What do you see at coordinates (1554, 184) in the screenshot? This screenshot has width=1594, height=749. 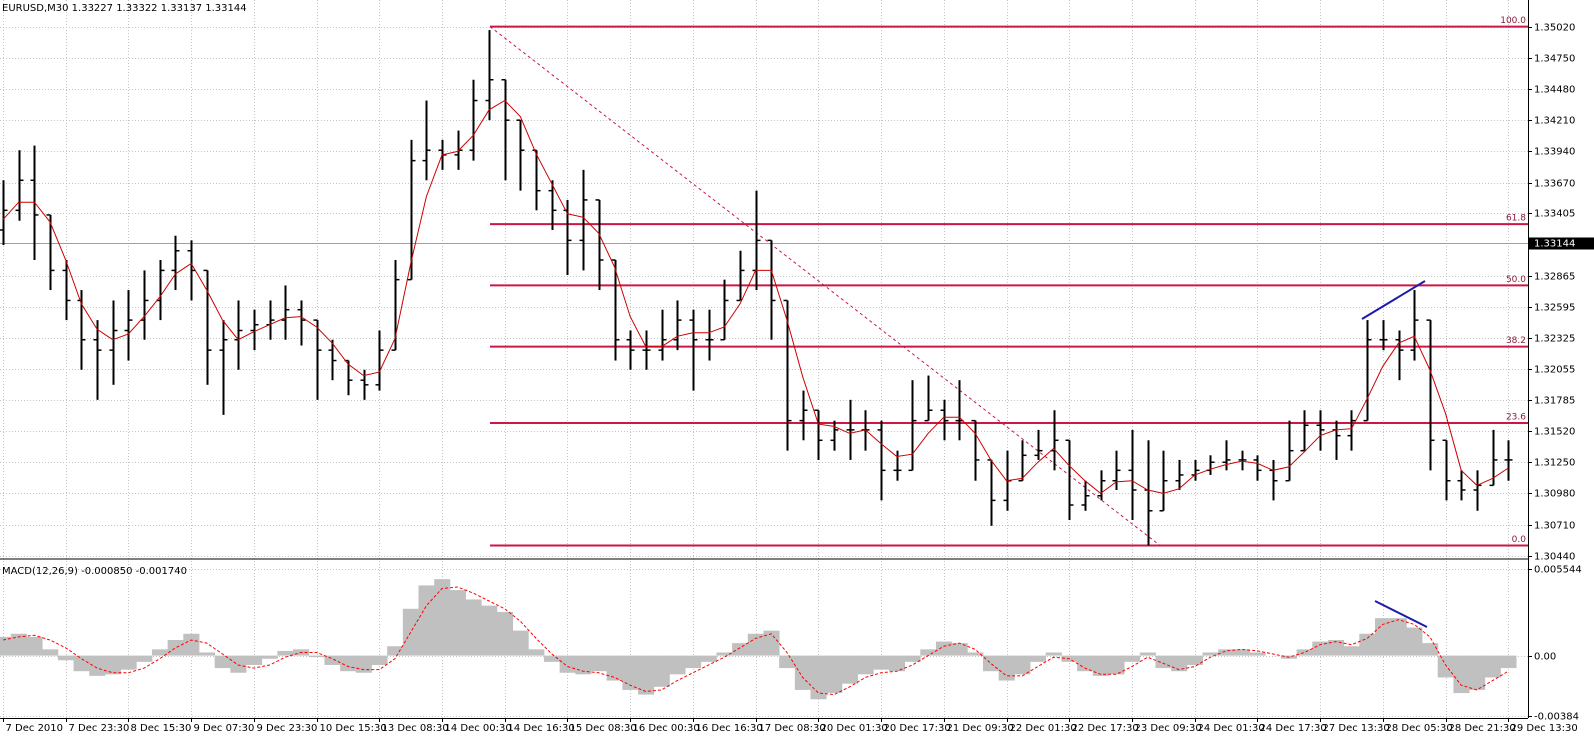 I see `y-tick-label: 1.33670` at bounding box center [1554, 184].